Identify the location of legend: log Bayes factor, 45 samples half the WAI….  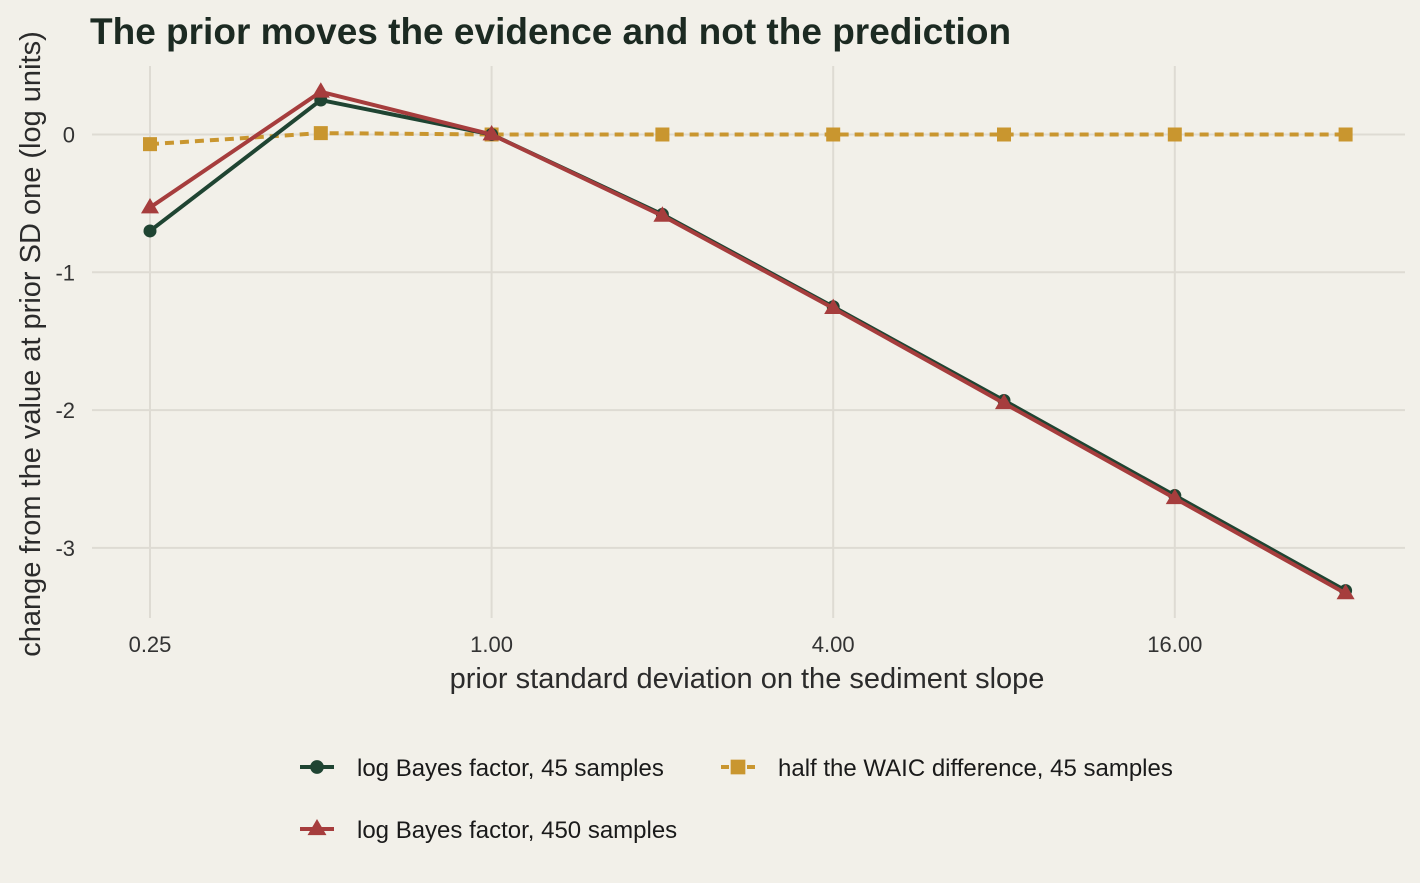
(736, 799).